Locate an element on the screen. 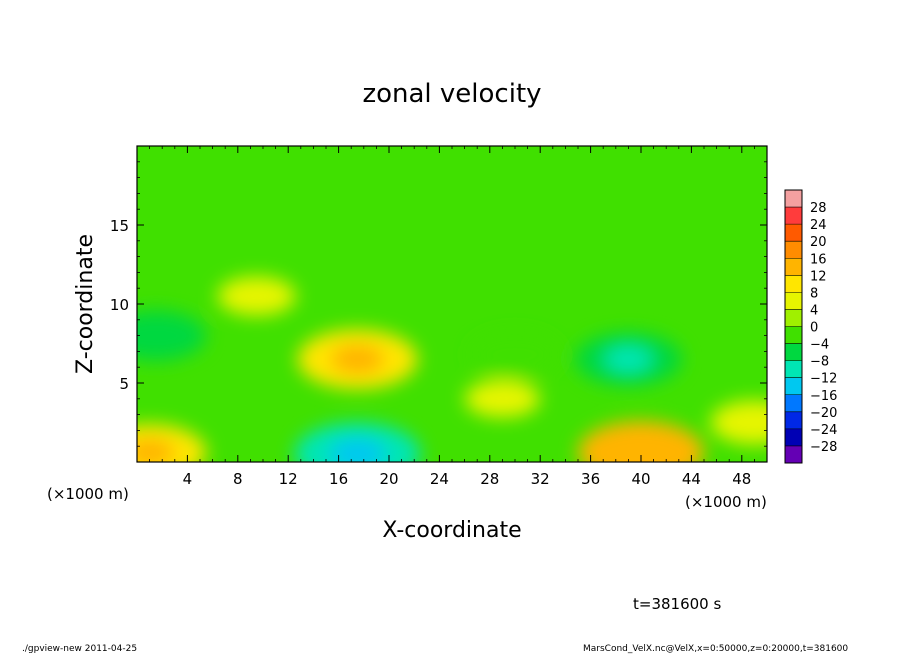 The image size is (904, 654). colorbar-label: 12 is located at coordinates (818, 276).